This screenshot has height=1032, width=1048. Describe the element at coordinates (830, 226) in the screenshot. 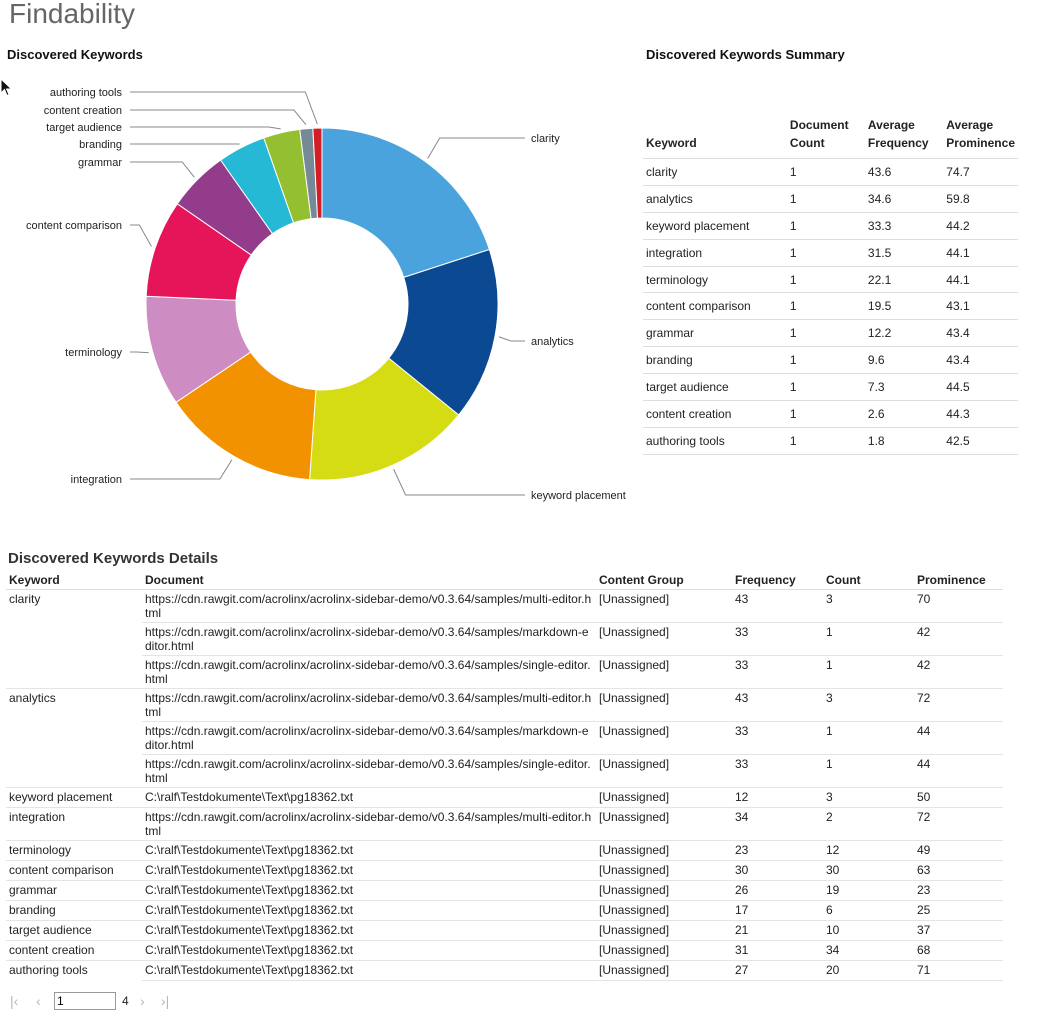

I see `summary-row: keyword placement 1 33.3 44.2` at that location.